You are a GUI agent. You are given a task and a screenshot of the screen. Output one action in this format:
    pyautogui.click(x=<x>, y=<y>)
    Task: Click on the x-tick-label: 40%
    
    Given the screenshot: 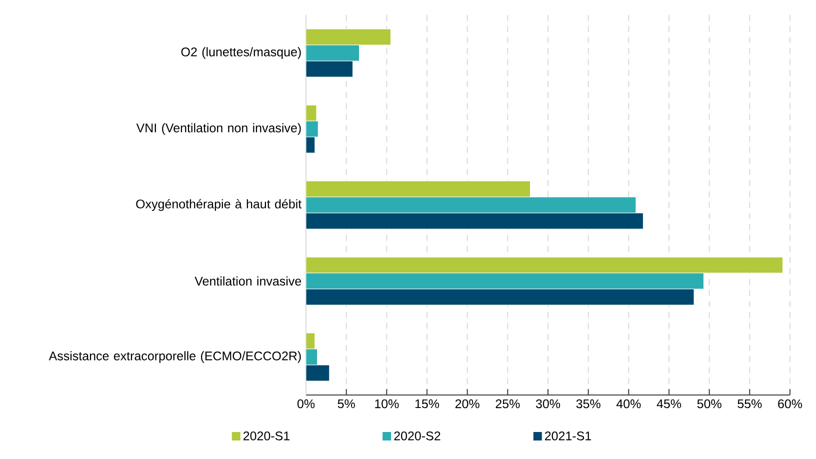 What is the action you would take?
    pyautogui.click(x=628, y=403)
    